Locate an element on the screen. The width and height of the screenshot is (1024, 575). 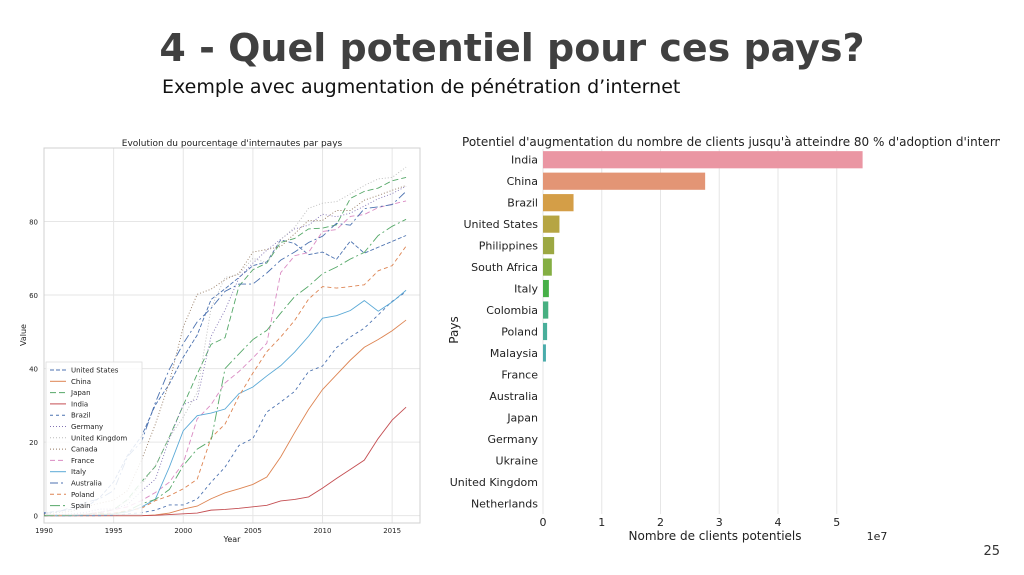
line-series-brazil is located at coordinates (225, 404).